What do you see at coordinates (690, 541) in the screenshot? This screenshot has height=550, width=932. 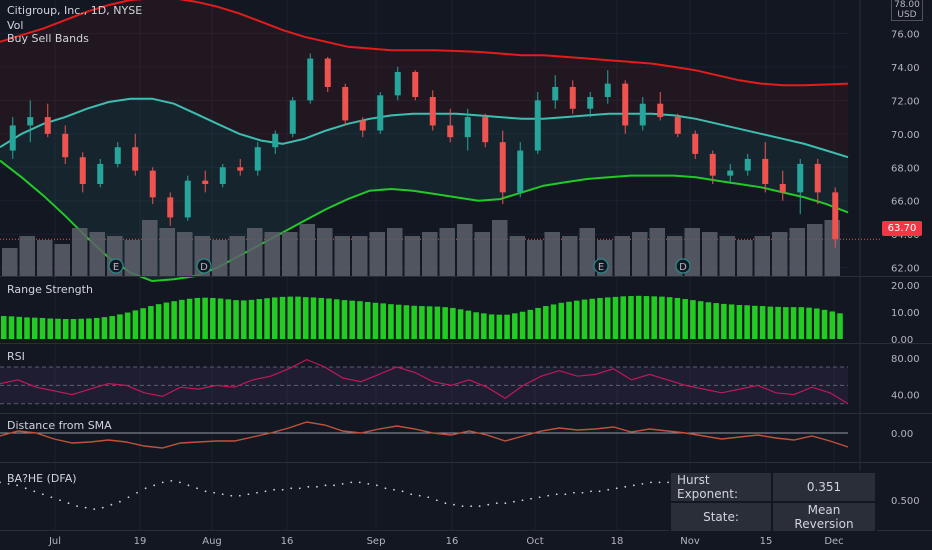 I see `time-tick-label: Nov` at bounding box center [690, 541].